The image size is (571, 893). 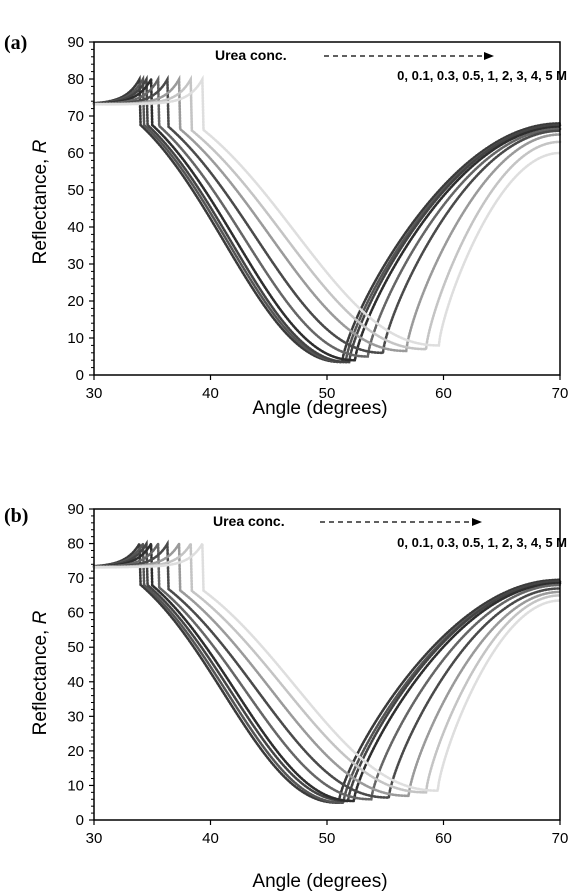 What do you see at coordinates (15, 43) in the screenshot?
I see `panel-label: (a)` at bounding box center [15, 43].